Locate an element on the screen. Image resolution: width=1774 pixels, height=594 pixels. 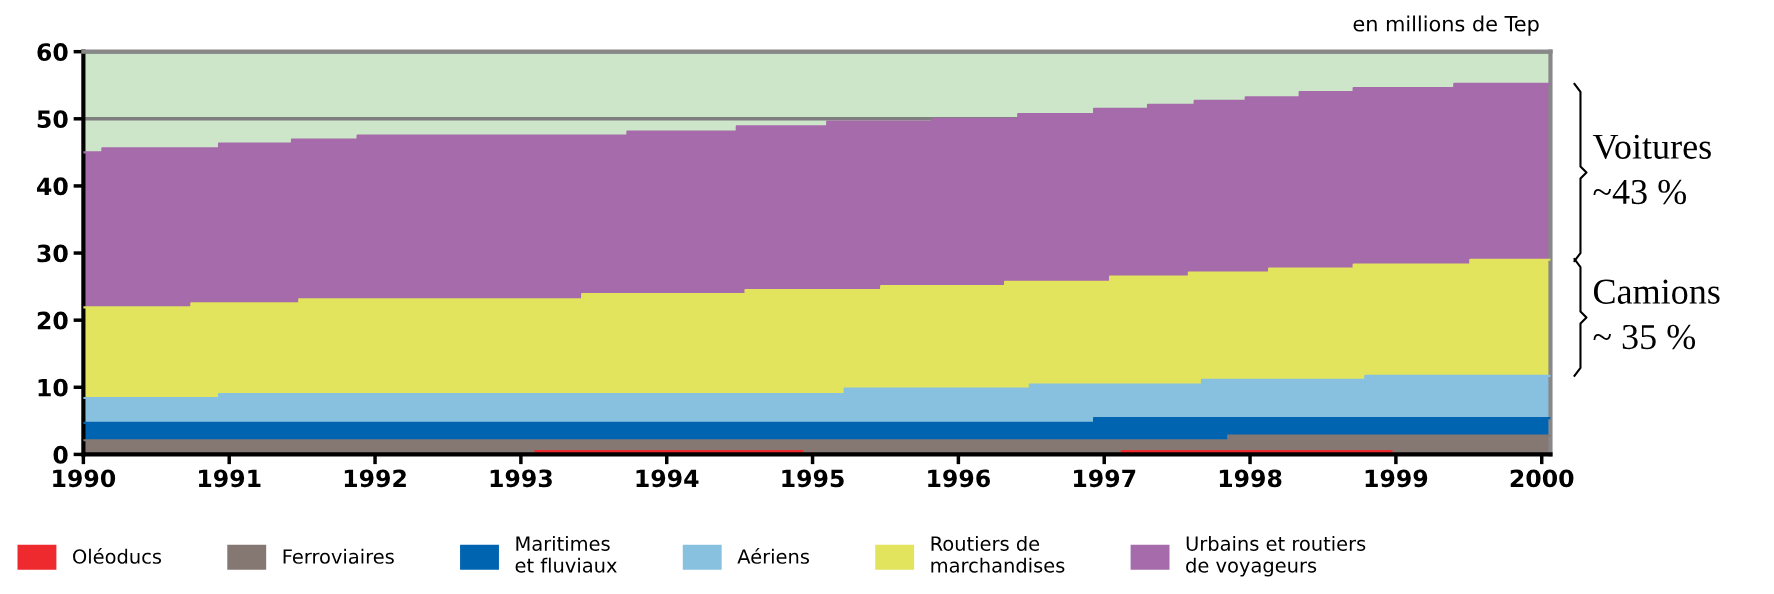
x-tick-label: 1997 is located at coordinates (1105, 478).